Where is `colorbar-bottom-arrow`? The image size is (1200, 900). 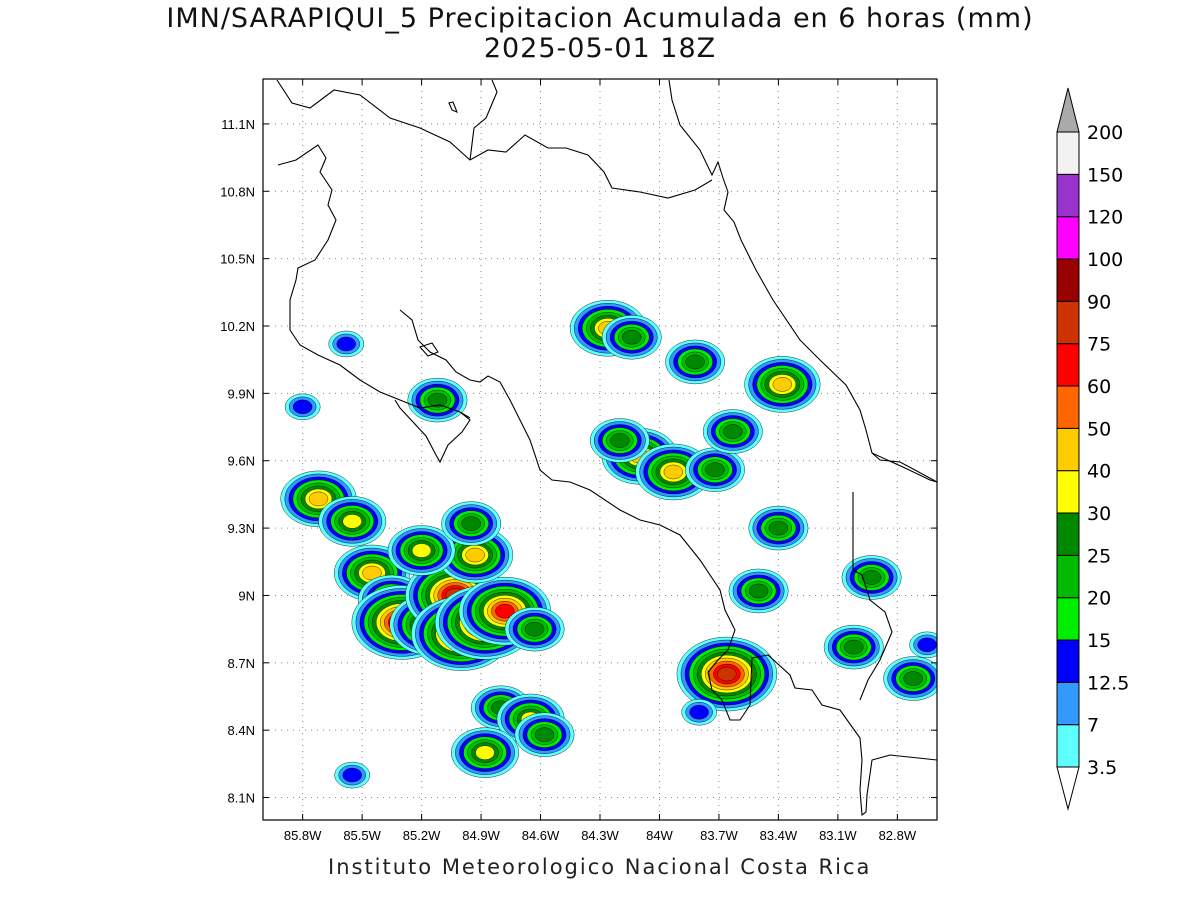
colorbar-bottom-arrow is located at coordinates (1068, 788).